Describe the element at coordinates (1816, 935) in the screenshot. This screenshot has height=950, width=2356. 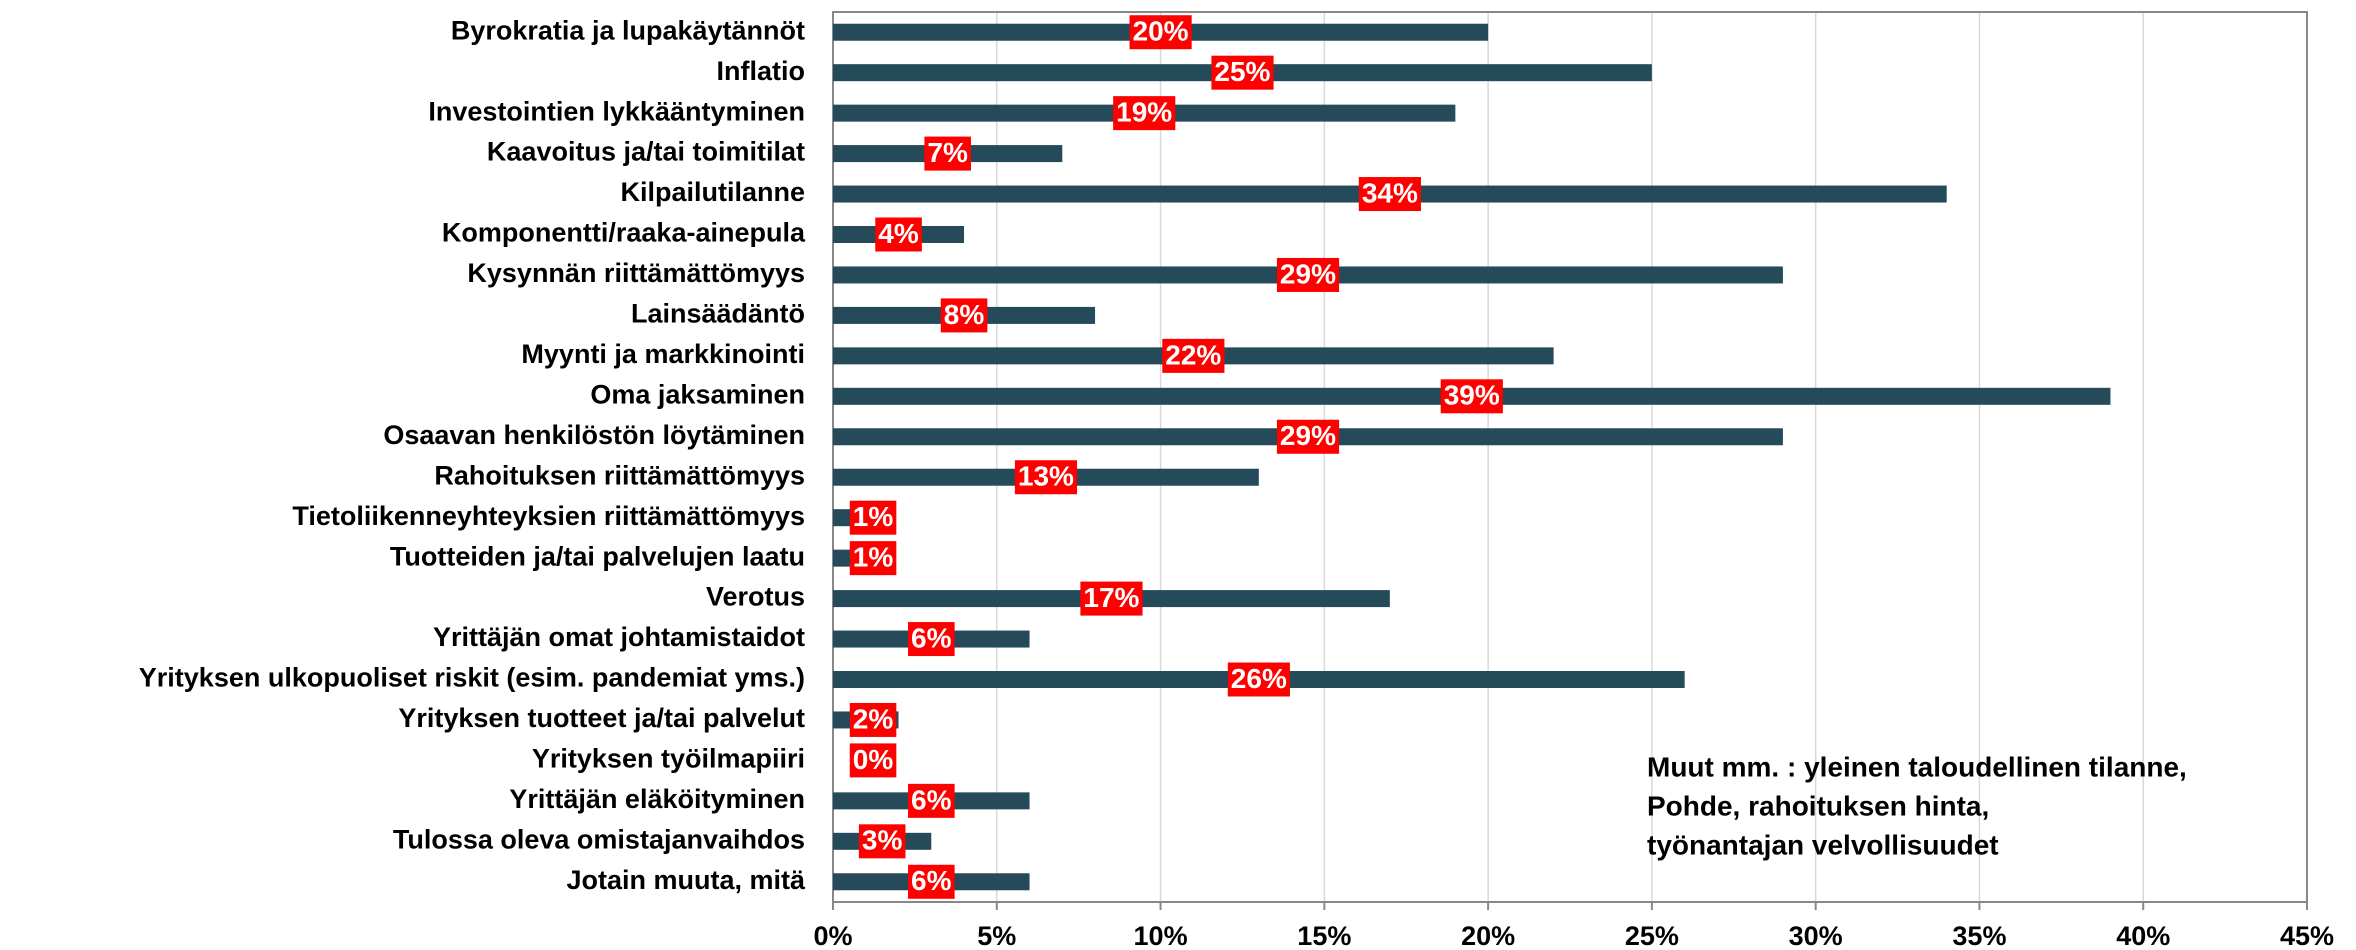
I see `x-tick-label: 30%` at that location.